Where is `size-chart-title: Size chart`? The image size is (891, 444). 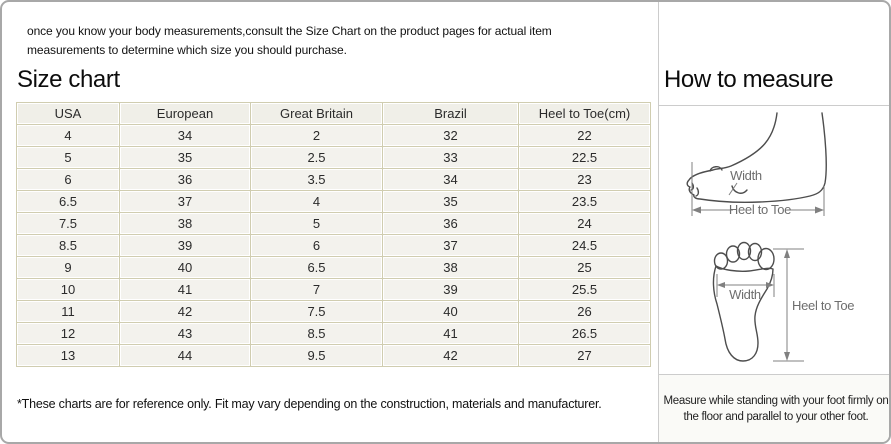 size-chart-title: Size chart is located at coordinates (68, 79).